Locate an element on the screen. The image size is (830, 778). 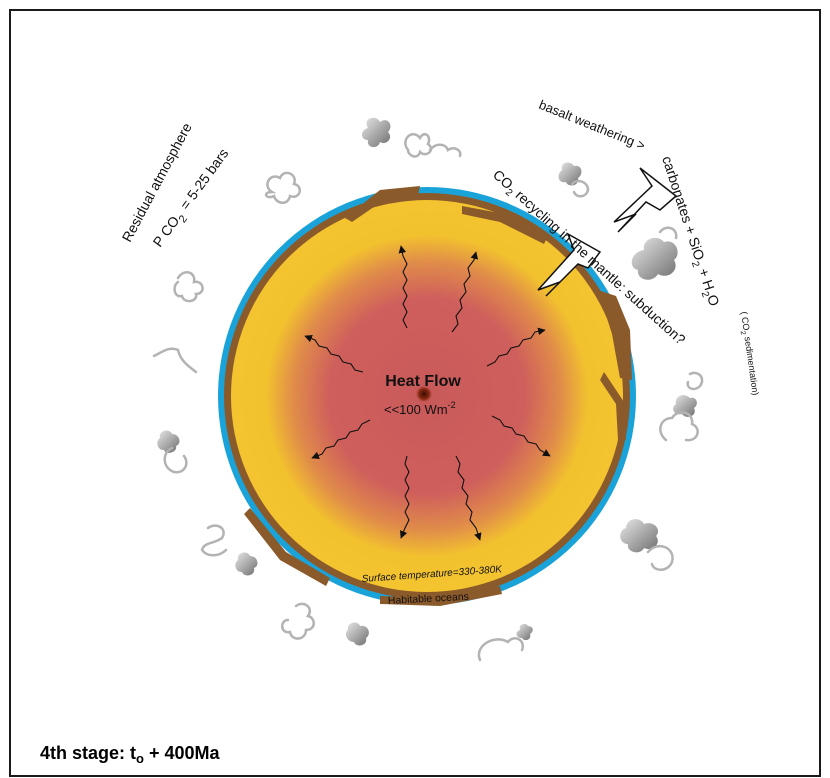
continent-bottom-left is located at coordinates (287, 547).